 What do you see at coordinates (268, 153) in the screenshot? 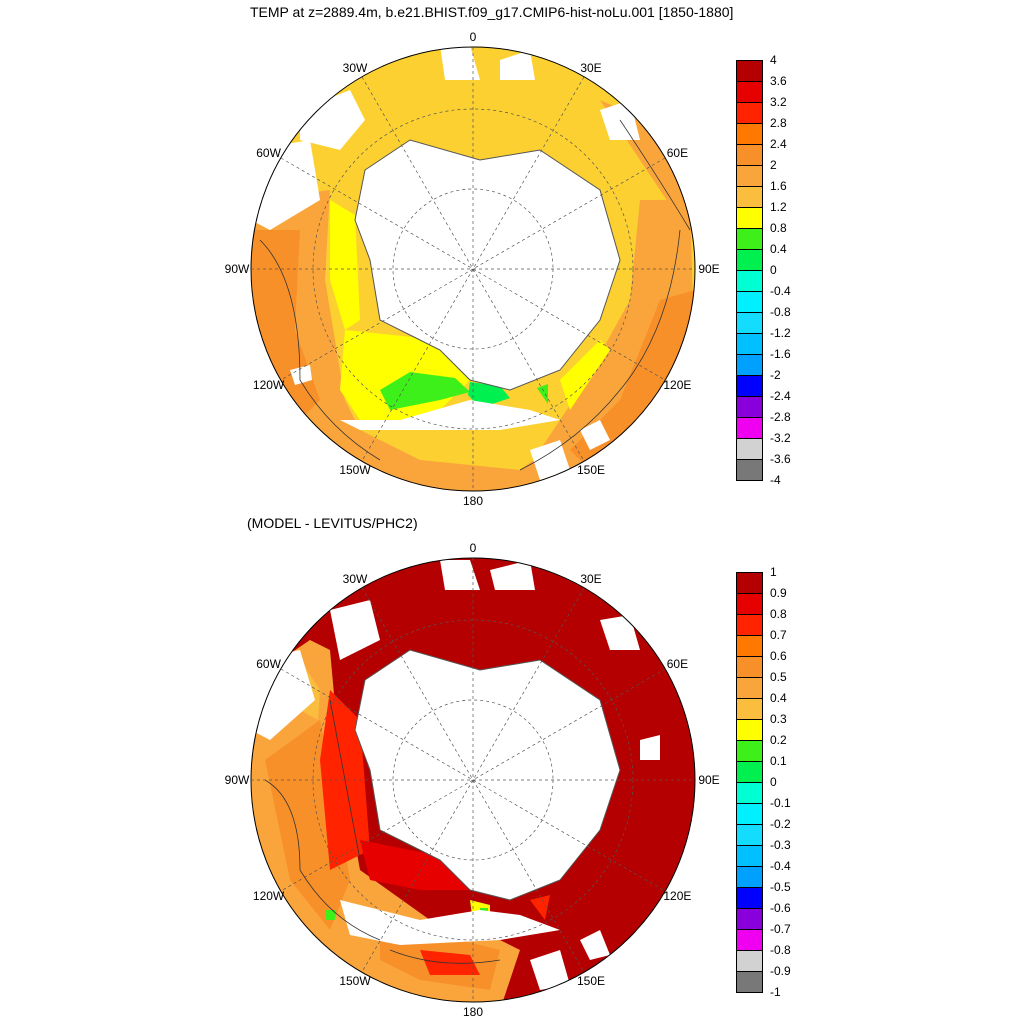
I see `longitude-label: 60W` at bounding box center [268, 153].